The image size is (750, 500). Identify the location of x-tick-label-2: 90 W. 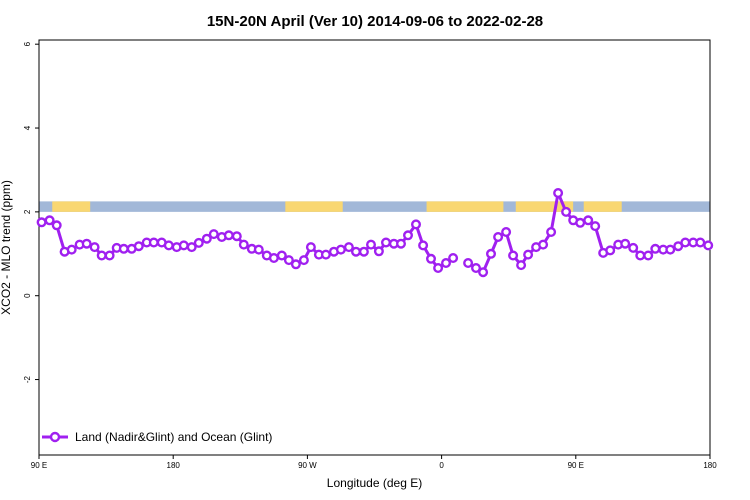
(307, 465).